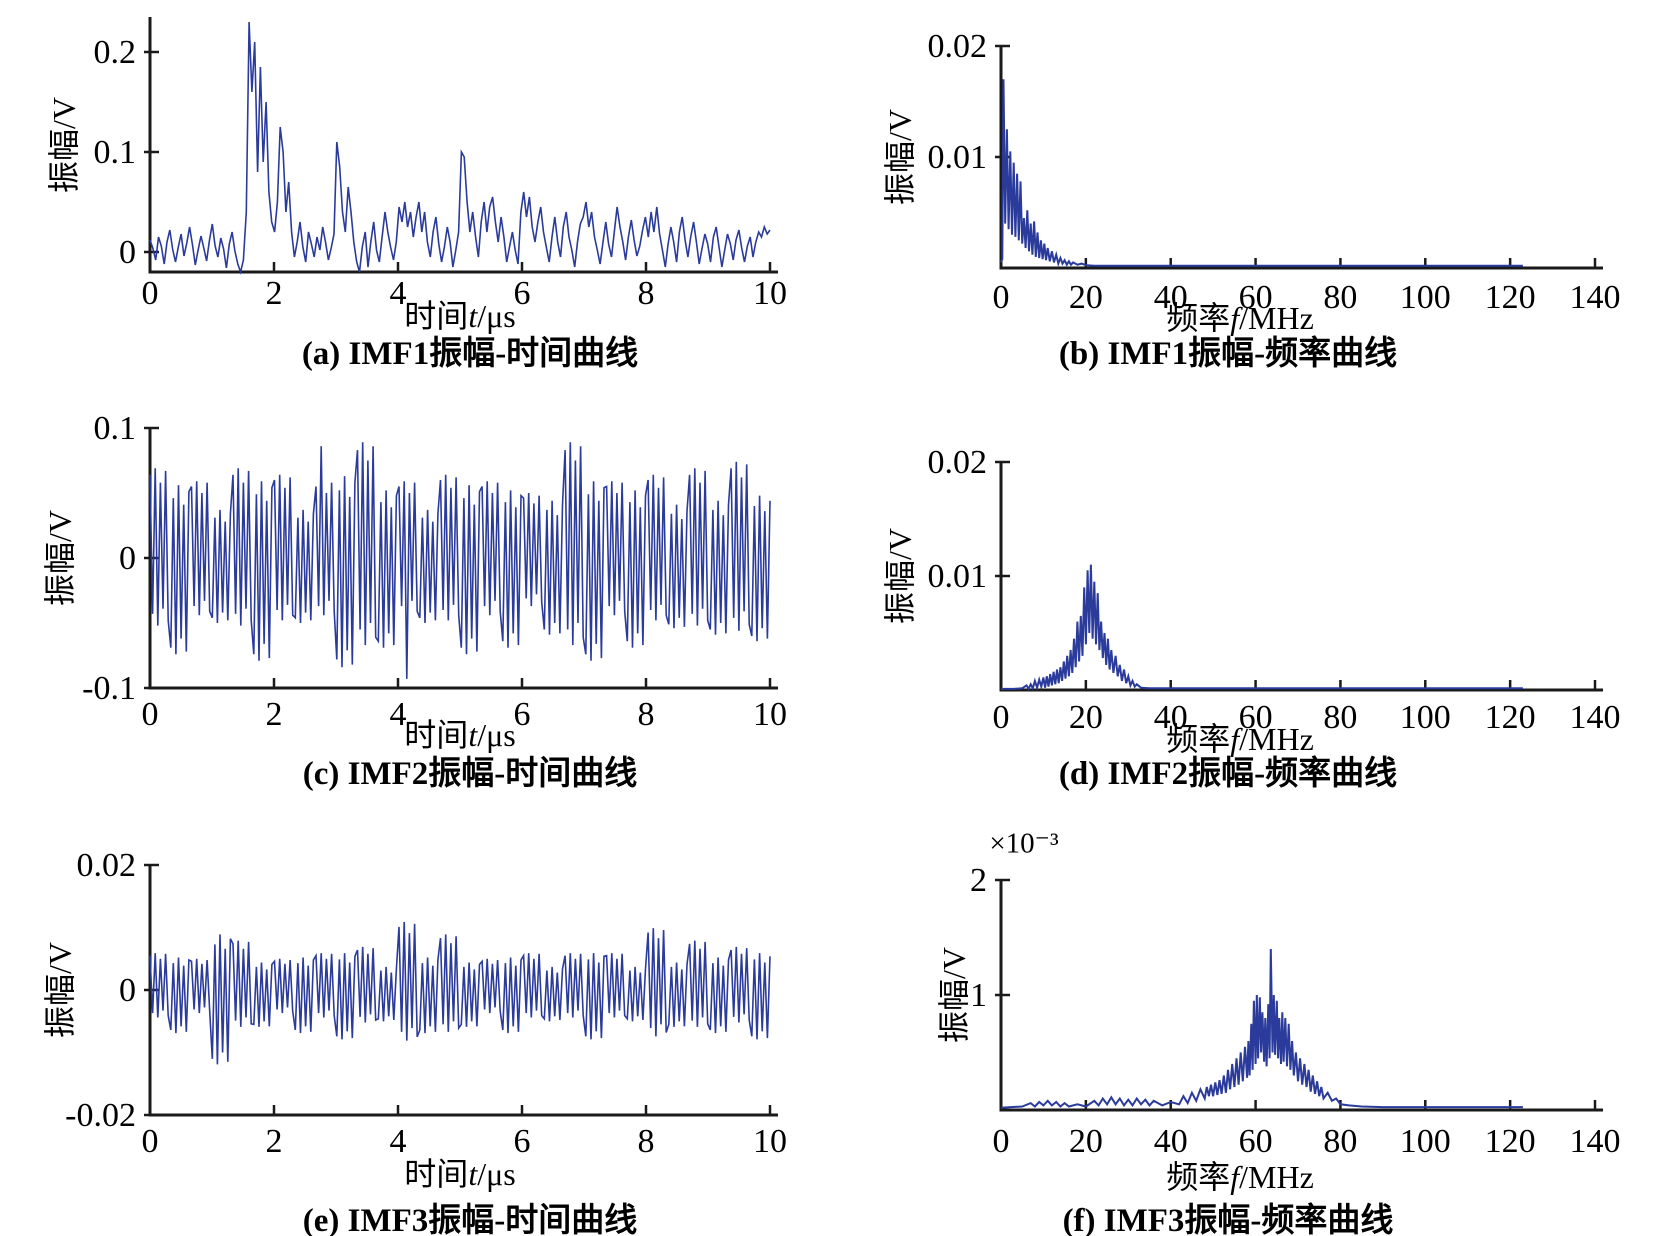 The width and height of the screenshot is (1653, 1236). Describe the element at coordinates (1086, 1141) in the screenshot. I see `chart-f-x-tick-label: 20` at that location.